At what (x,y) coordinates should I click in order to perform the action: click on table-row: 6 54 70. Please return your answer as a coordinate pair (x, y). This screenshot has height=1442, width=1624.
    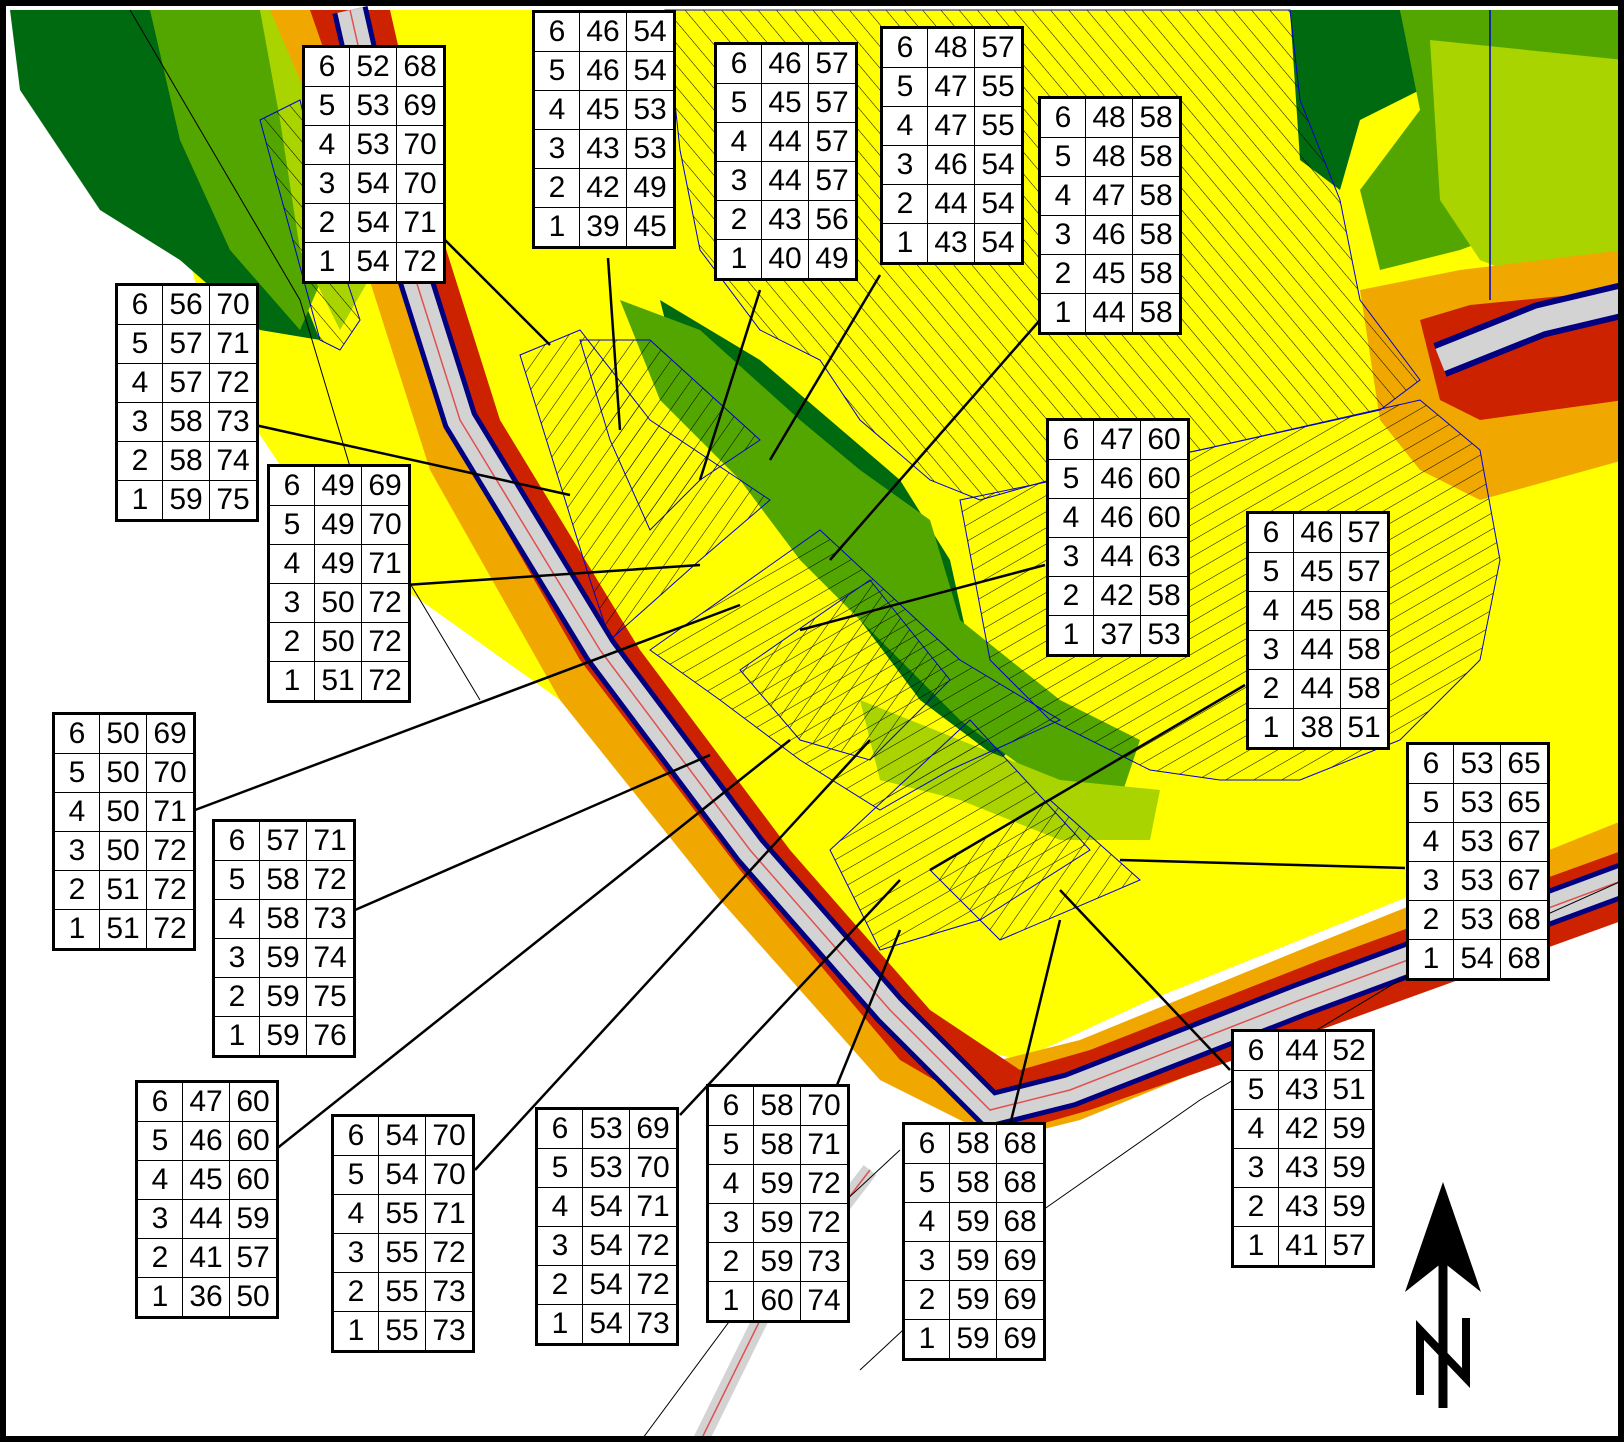
    Looking at the image, I should click on (403, 1135).